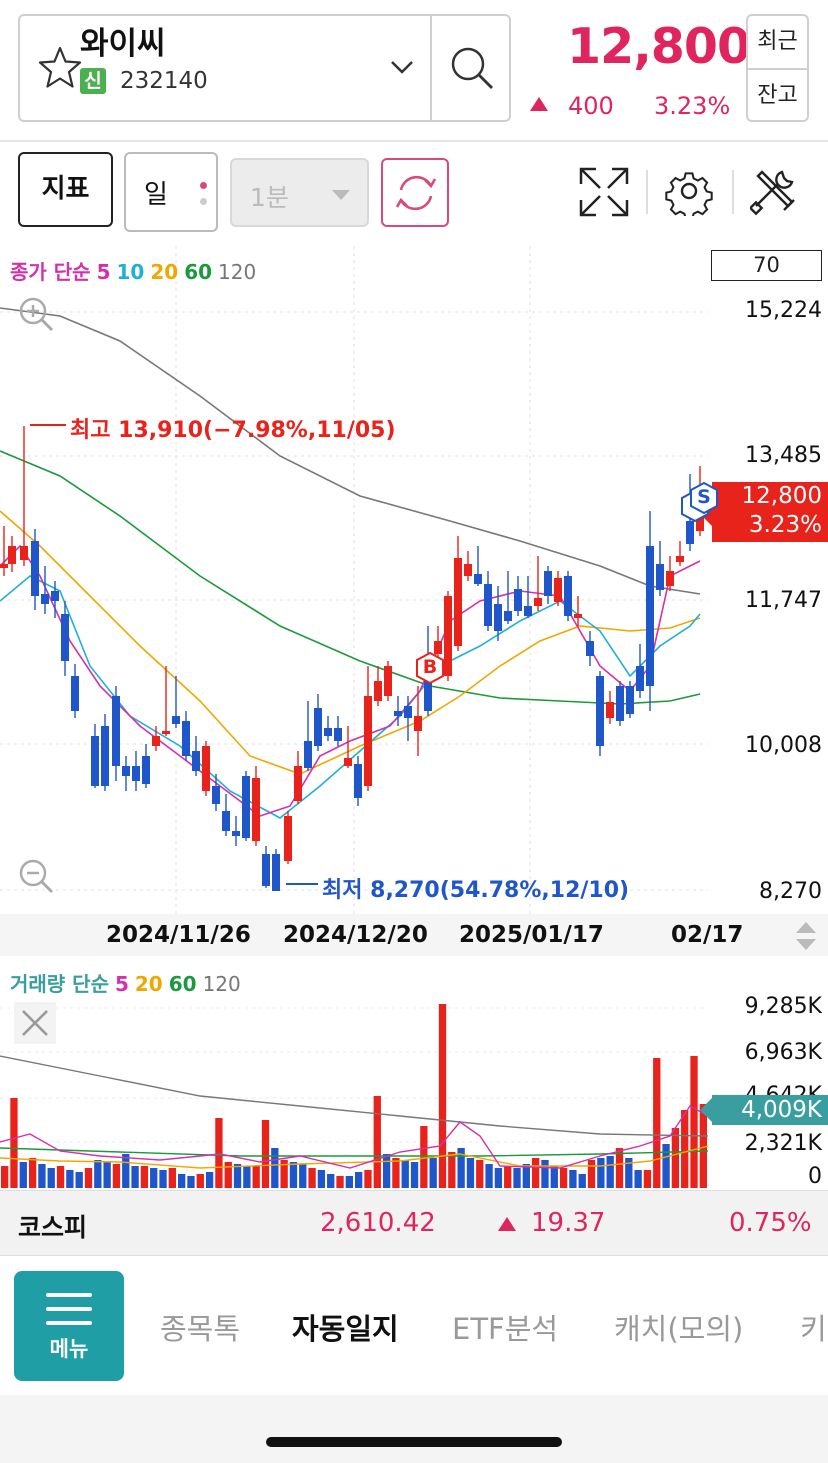  I want to click on current-price-tag: 12,800 3.23%, so click(763, 512).